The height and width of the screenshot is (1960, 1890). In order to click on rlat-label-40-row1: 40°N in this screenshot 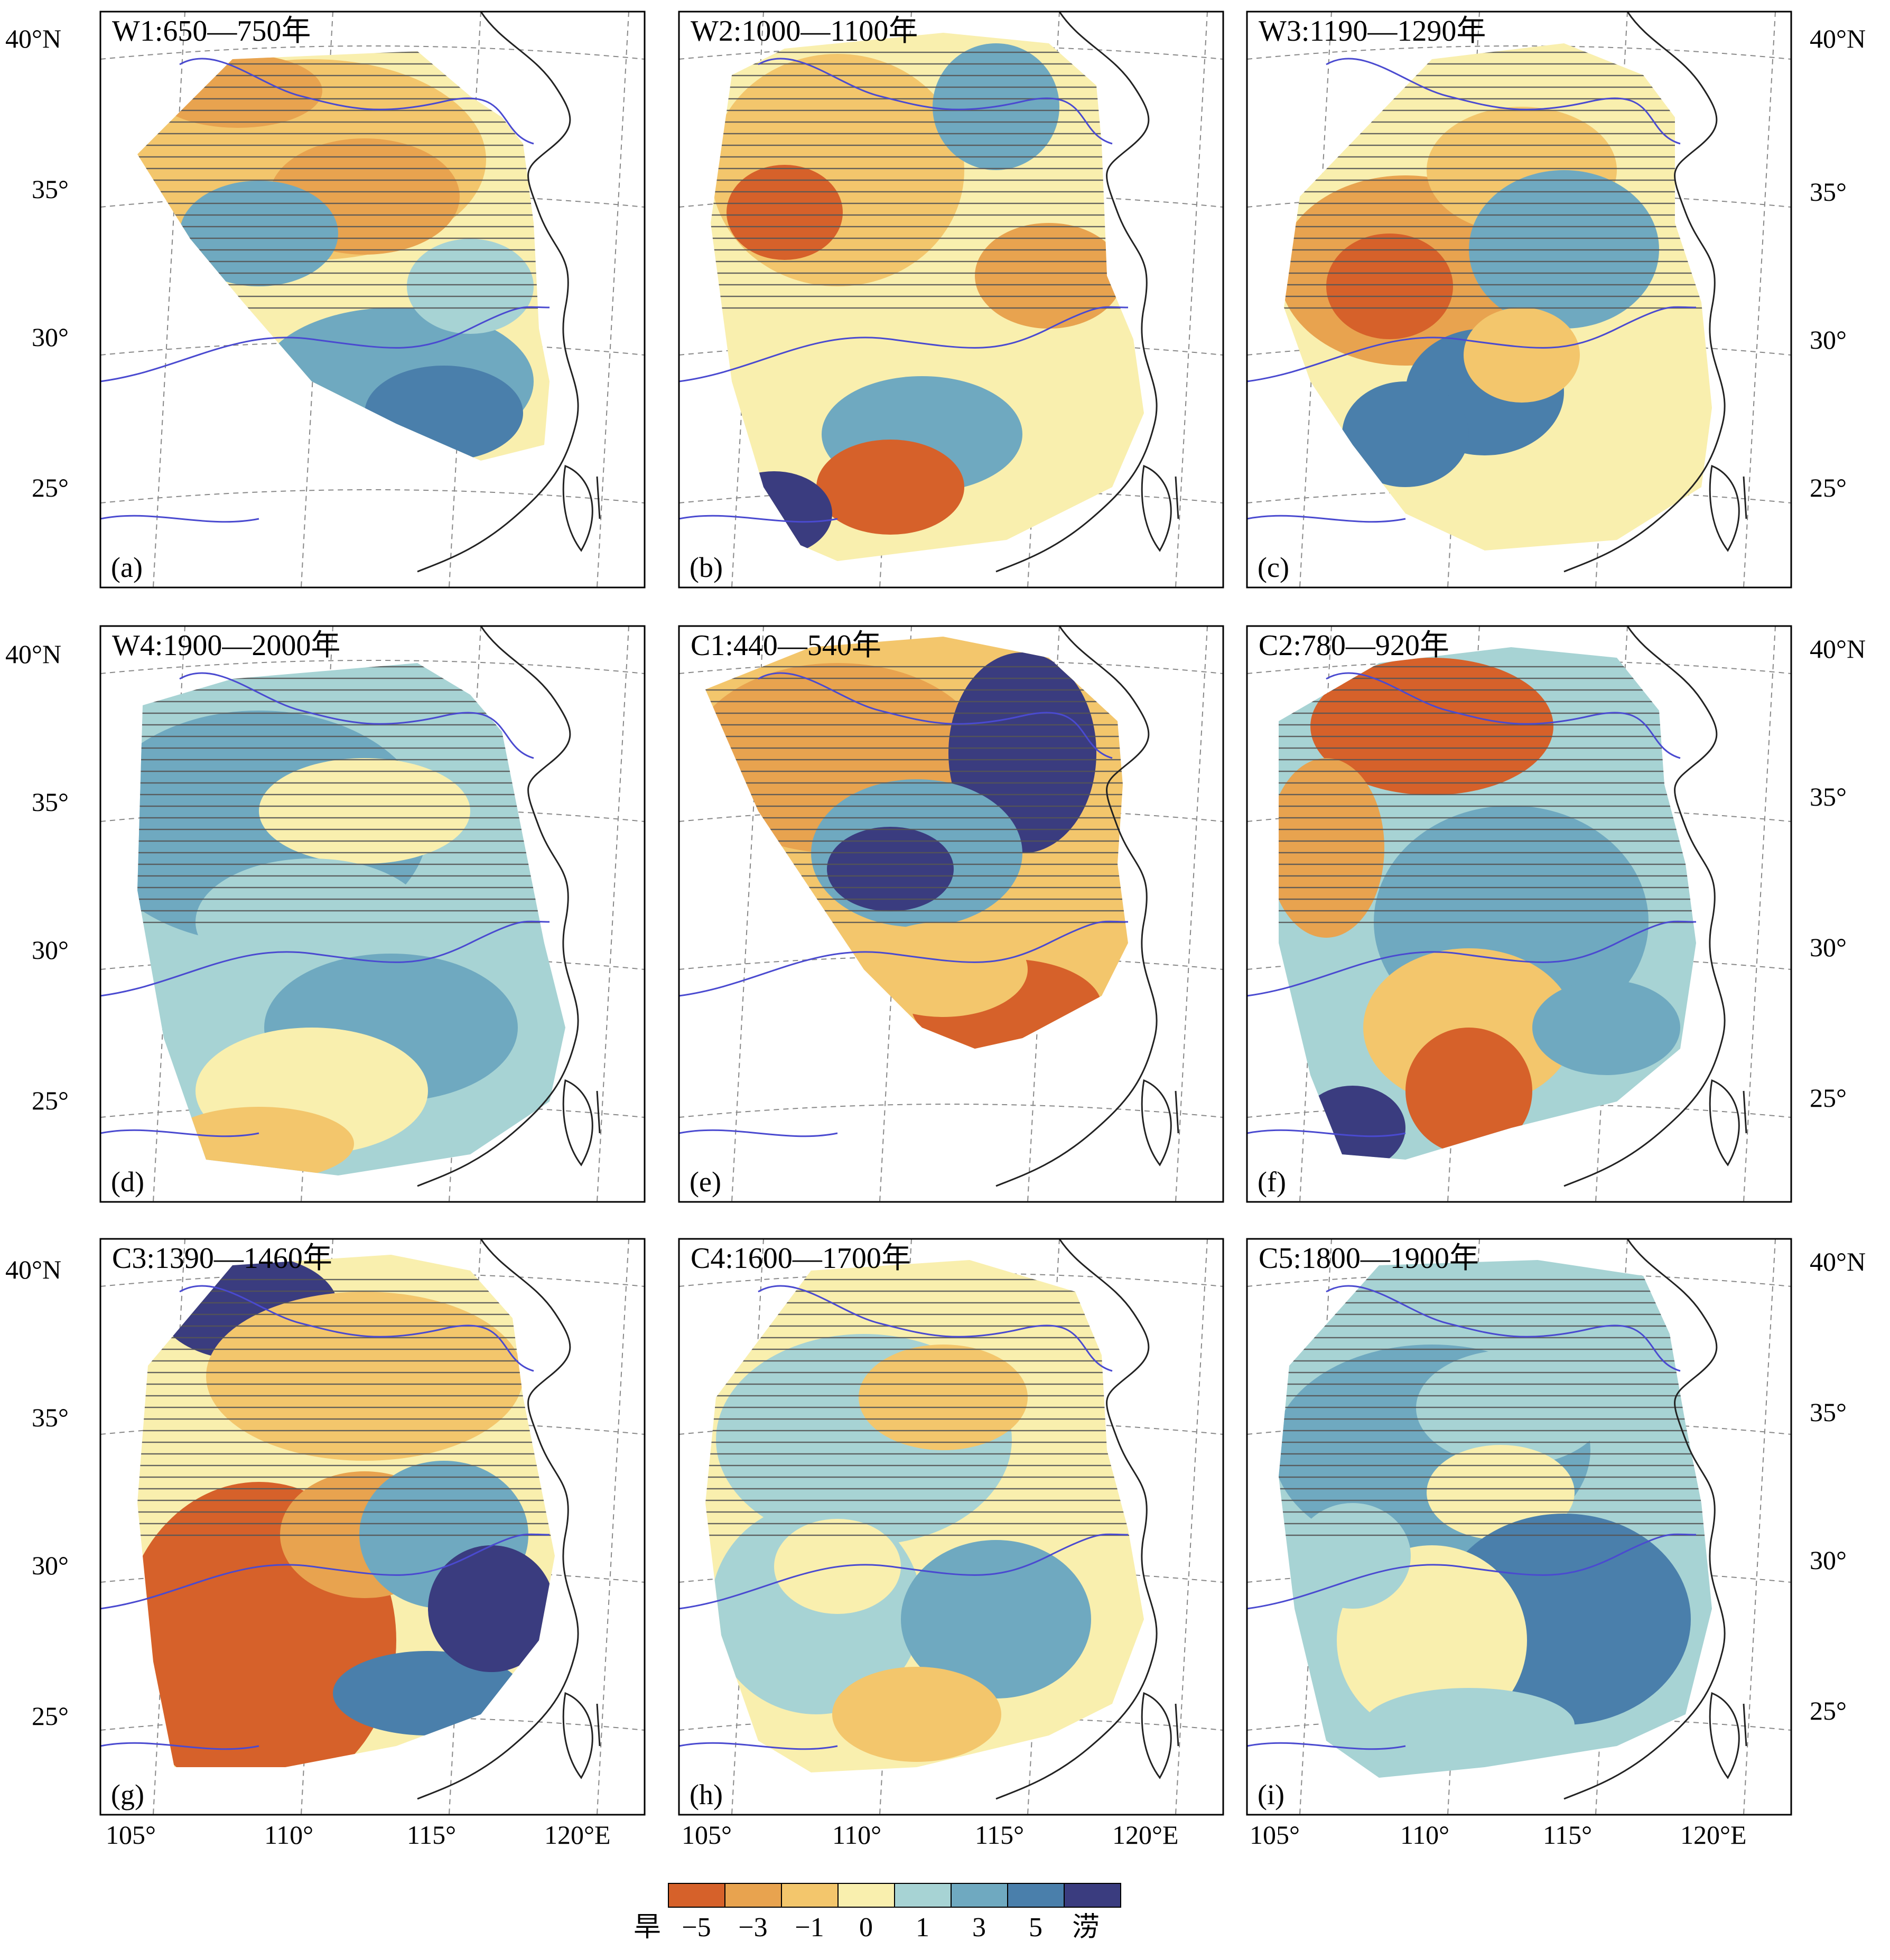, I will do `click(1838, 38)`.